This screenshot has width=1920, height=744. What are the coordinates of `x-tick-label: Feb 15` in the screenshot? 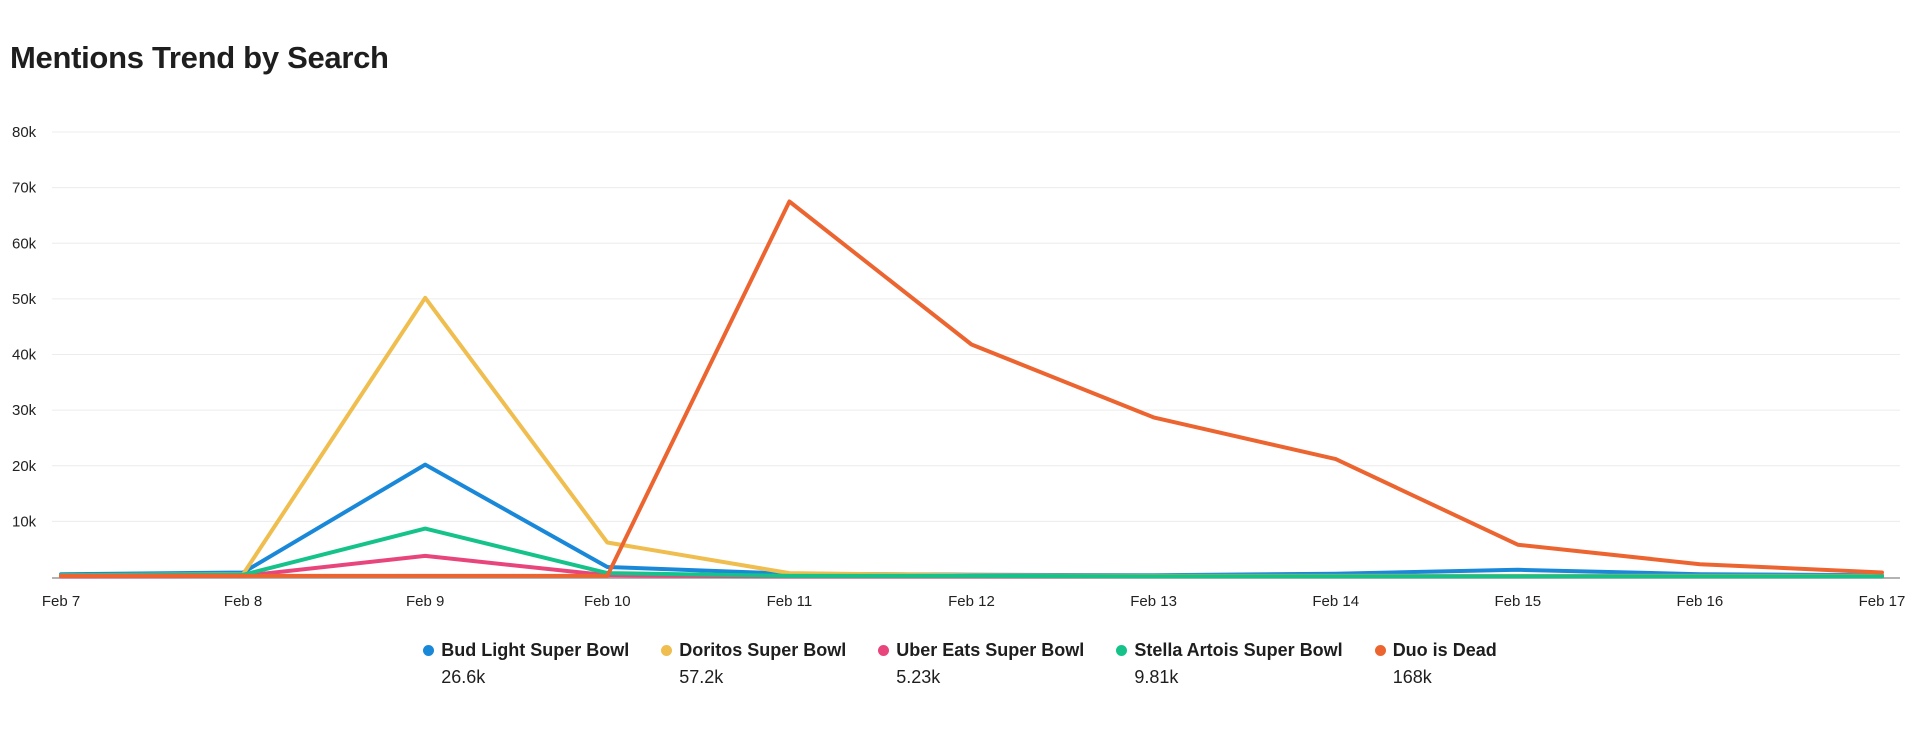 It's located at (1517, 601).